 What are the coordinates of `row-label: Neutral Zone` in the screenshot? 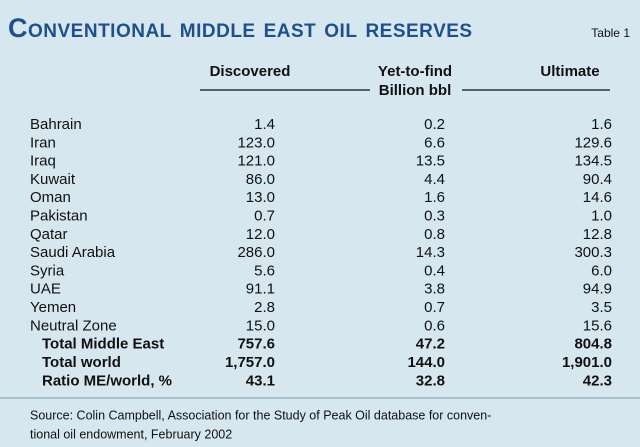 It's located at (73, 325).